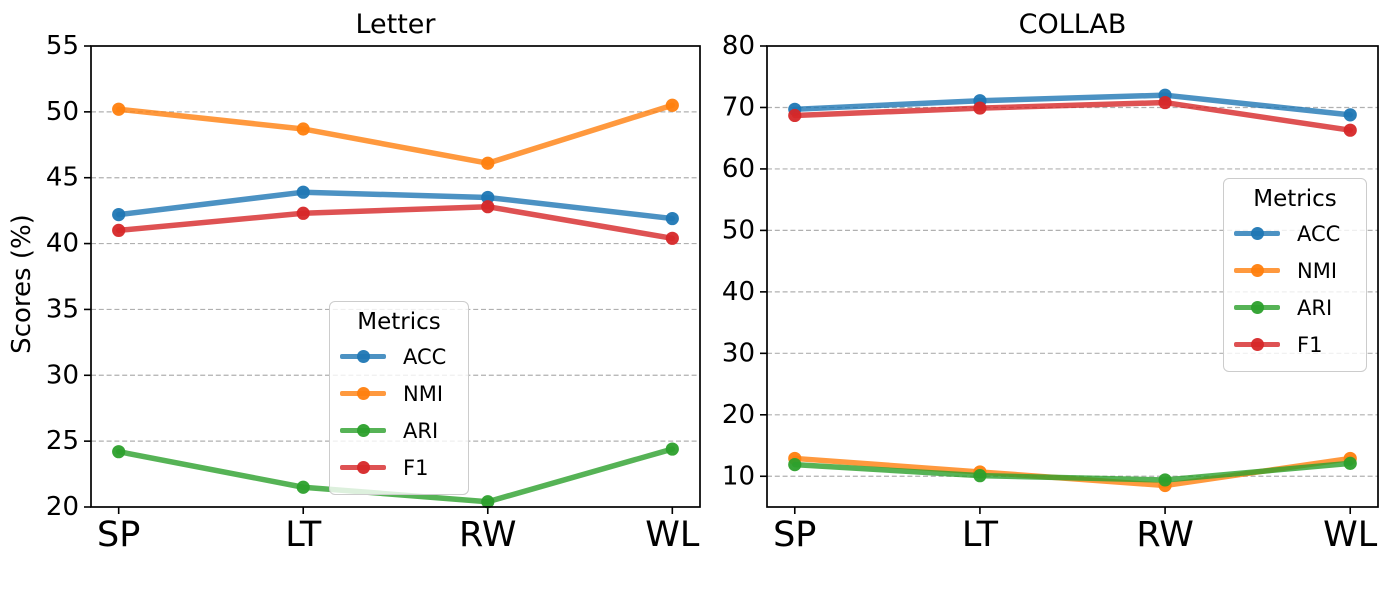  What do you see at coordinates (62, 309) in the screenshot?
I see `y-tick-label: 35` at bounding box center [62, 309].